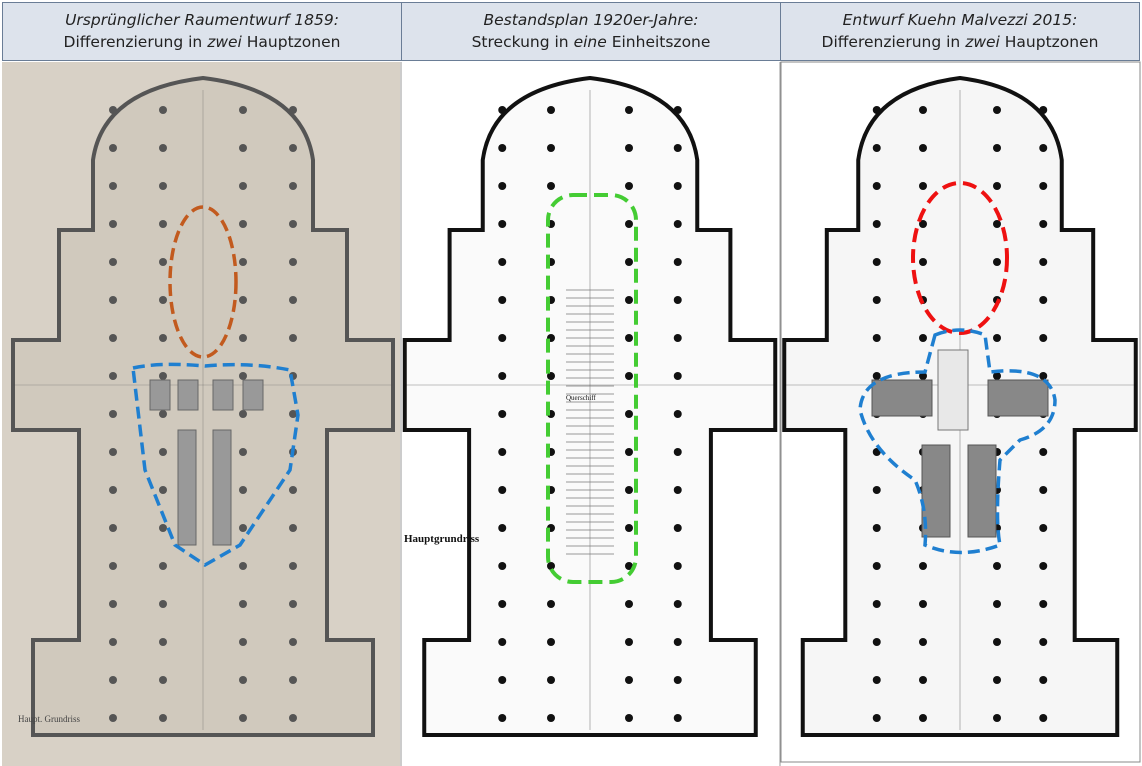  I want to click on altar-platform, so click(953, 390).